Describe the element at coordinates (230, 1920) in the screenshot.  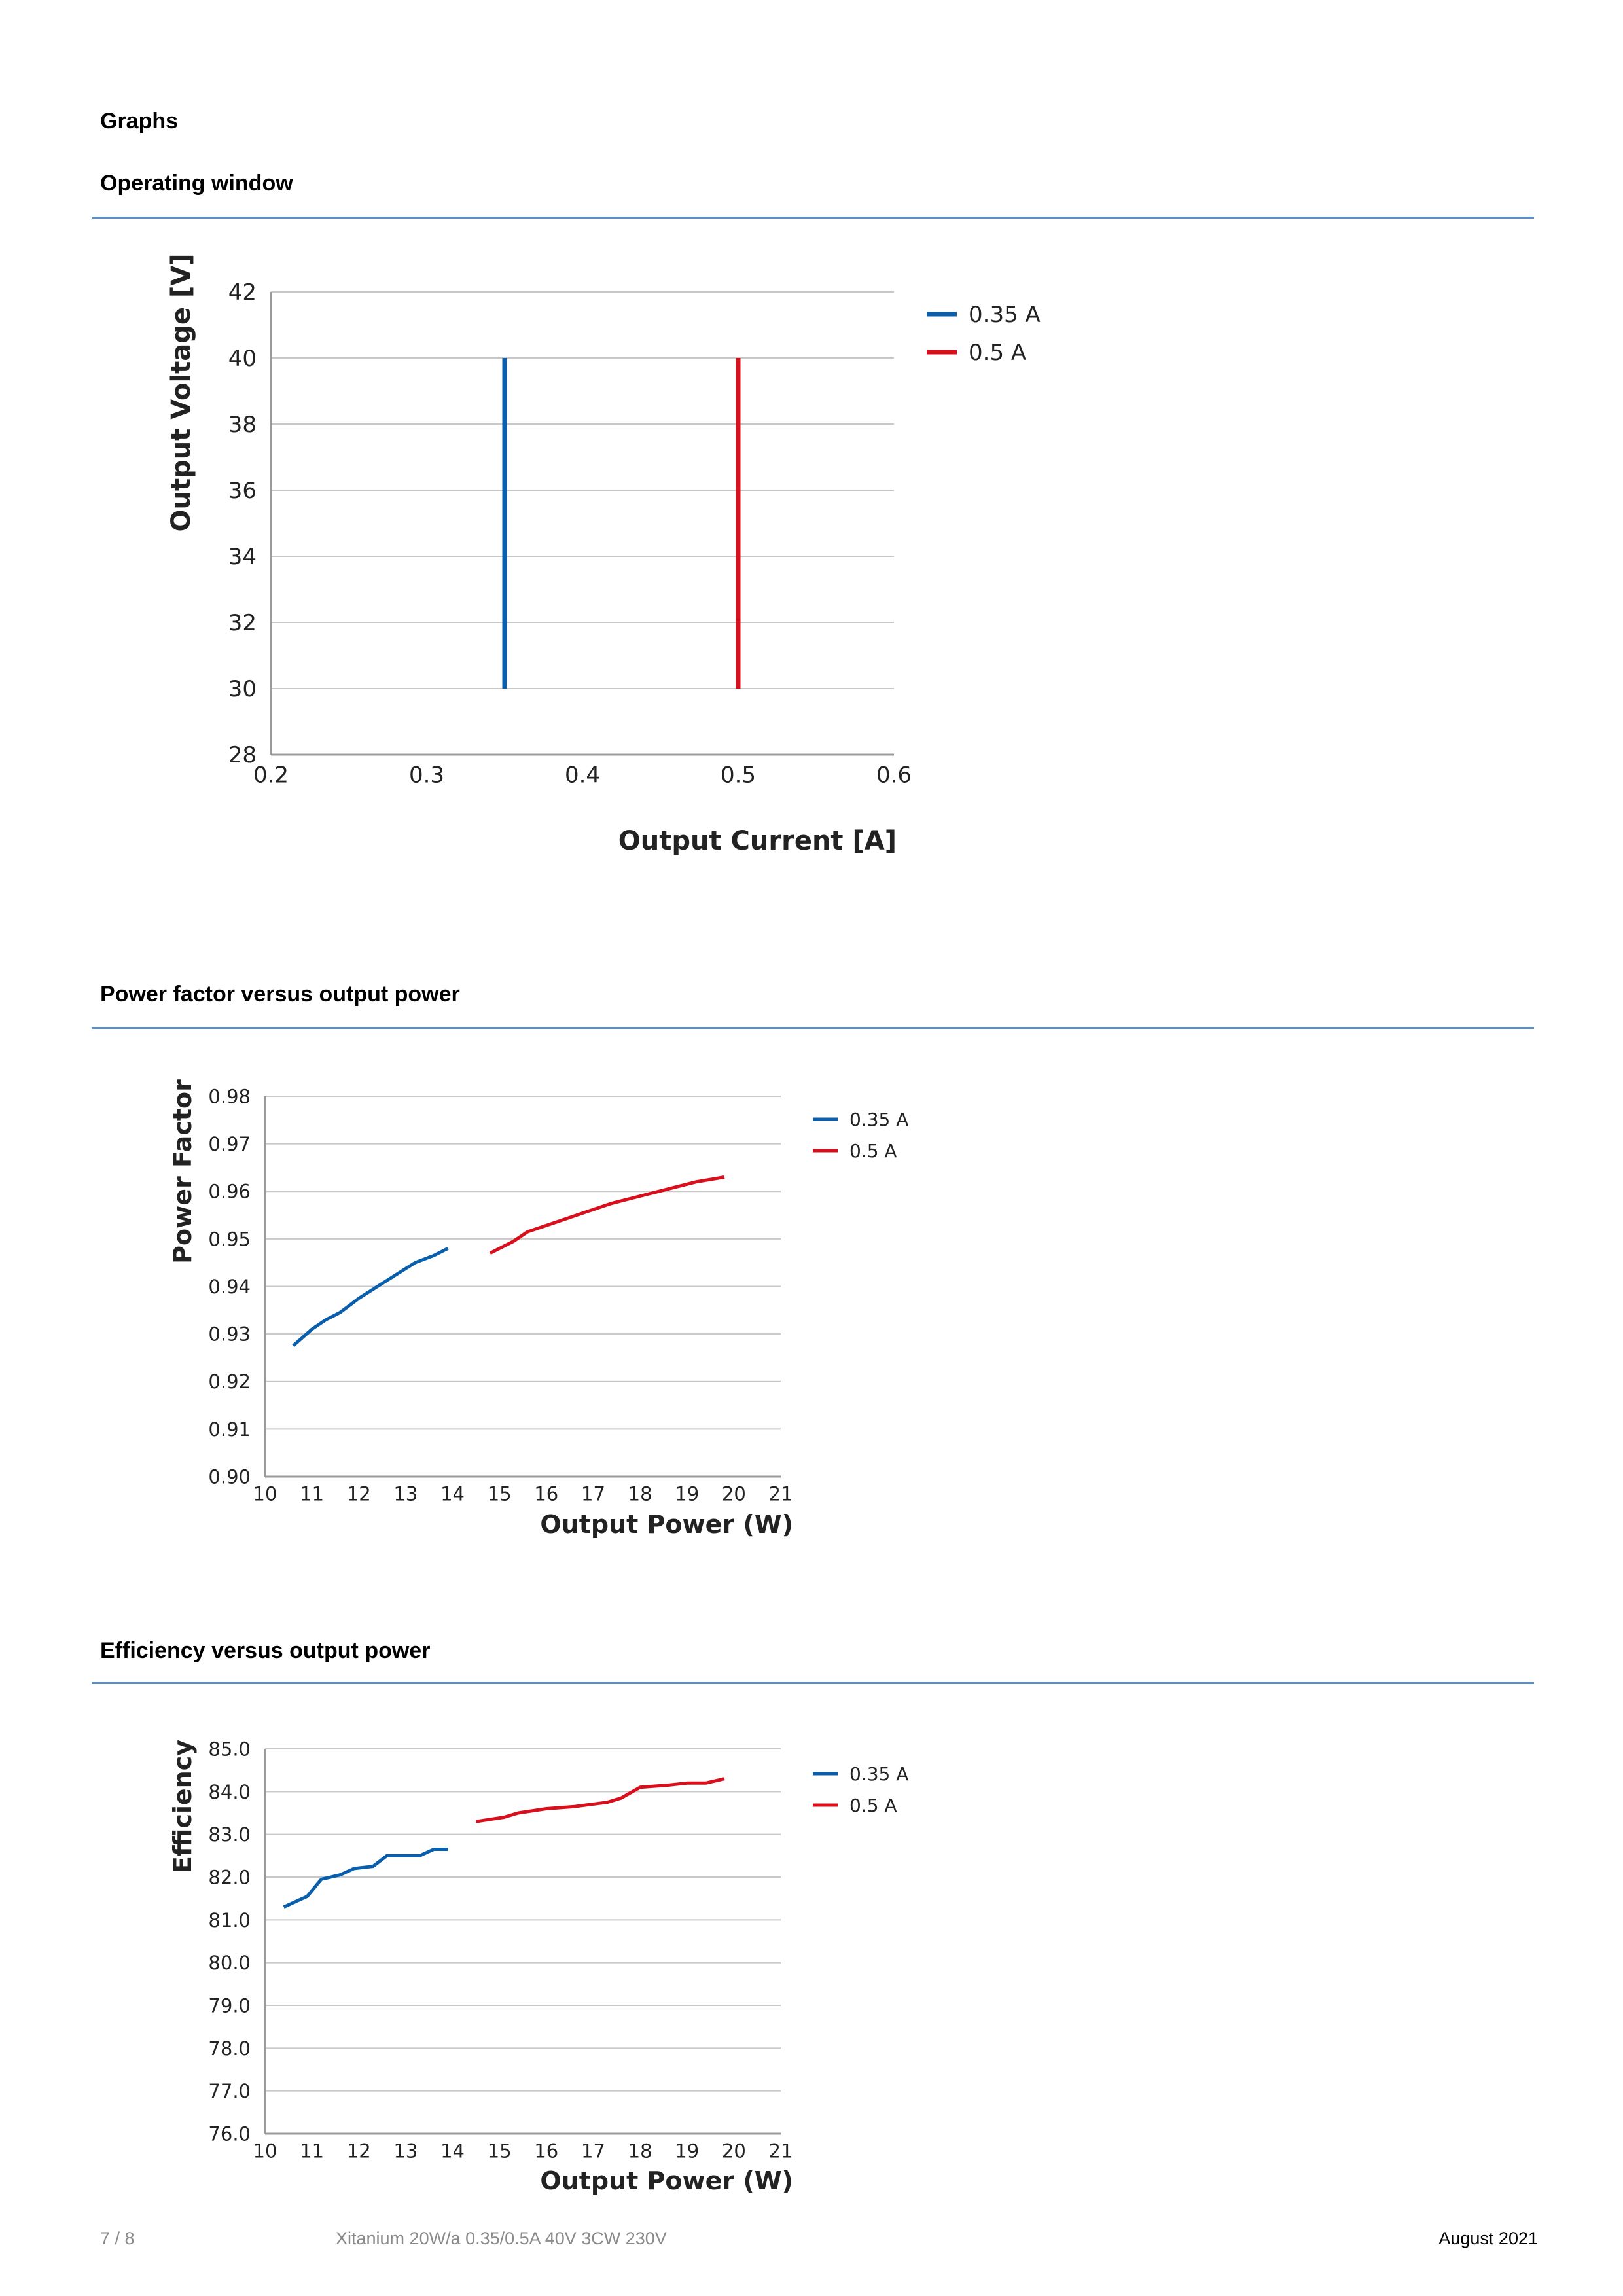
I see `y-tick-label: 81.0` at that location.